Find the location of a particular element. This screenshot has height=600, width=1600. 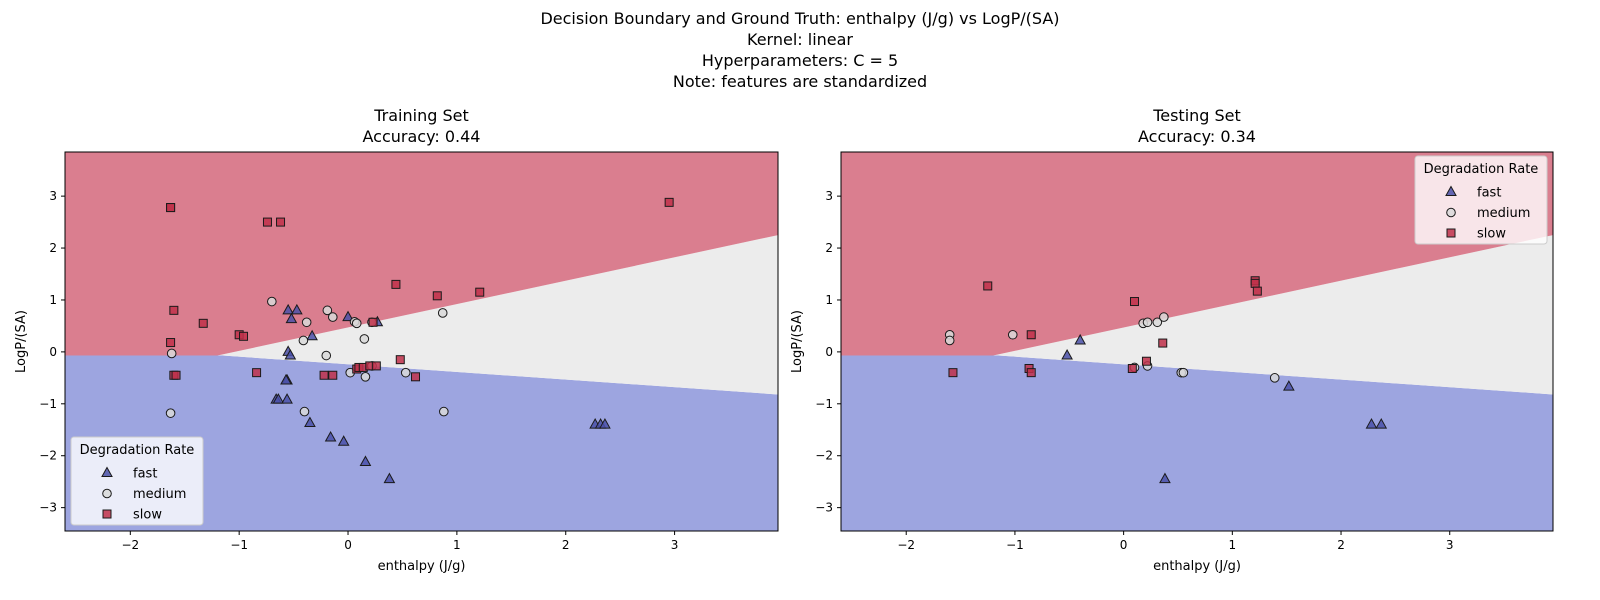

y-tick-label: −2 is located at coordinates (48, 456).